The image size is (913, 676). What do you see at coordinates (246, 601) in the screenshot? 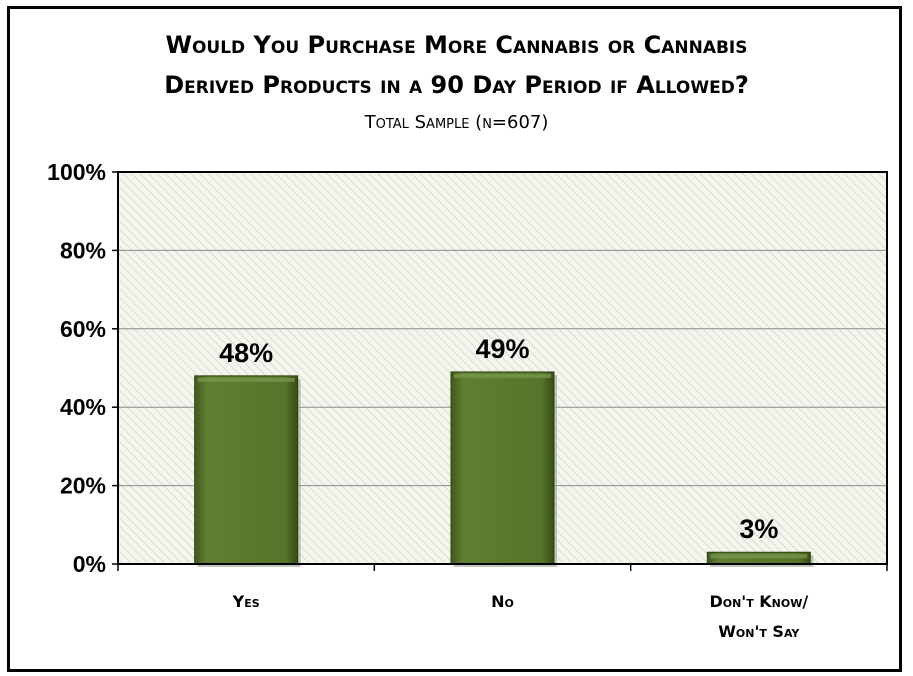
I see `x-category-label: Yes` at bounding box center [246, 601].